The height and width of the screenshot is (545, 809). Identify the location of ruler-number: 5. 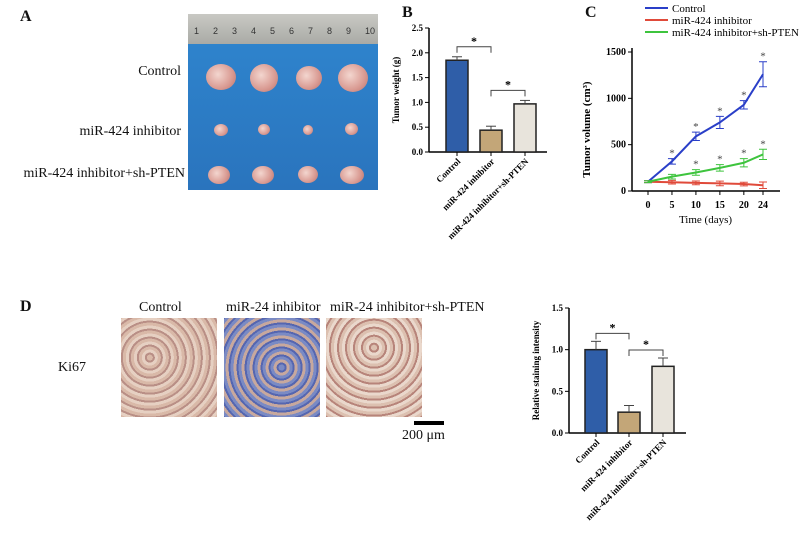
(273, 31).